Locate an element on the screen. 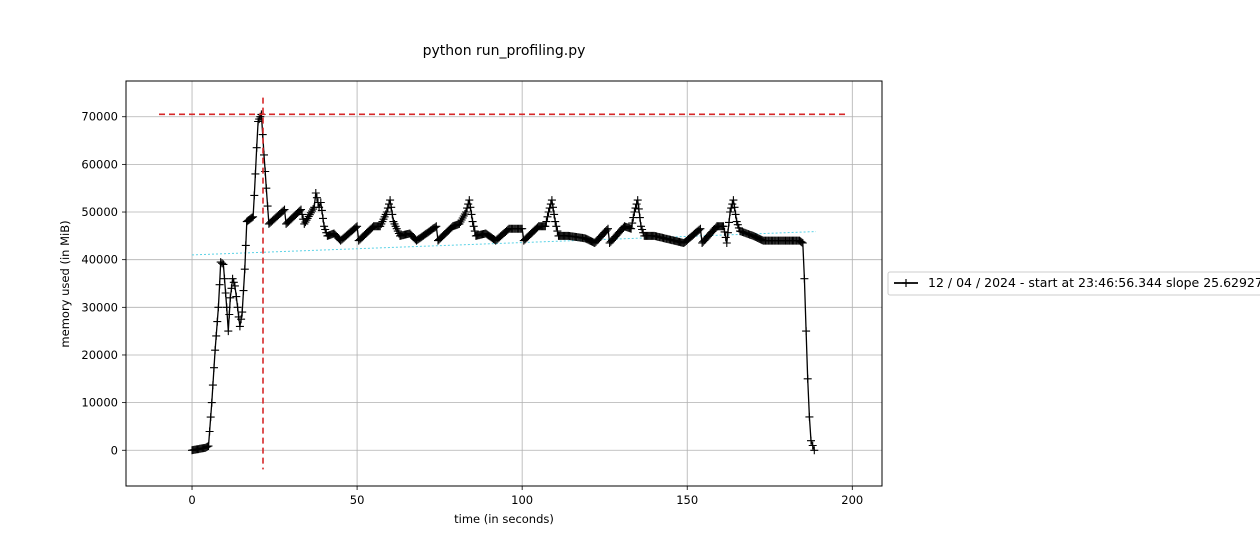 The width and height of the screenshot is (1260, 540). chart-title: python run_profiling.py is located at coordinates (504, 51).